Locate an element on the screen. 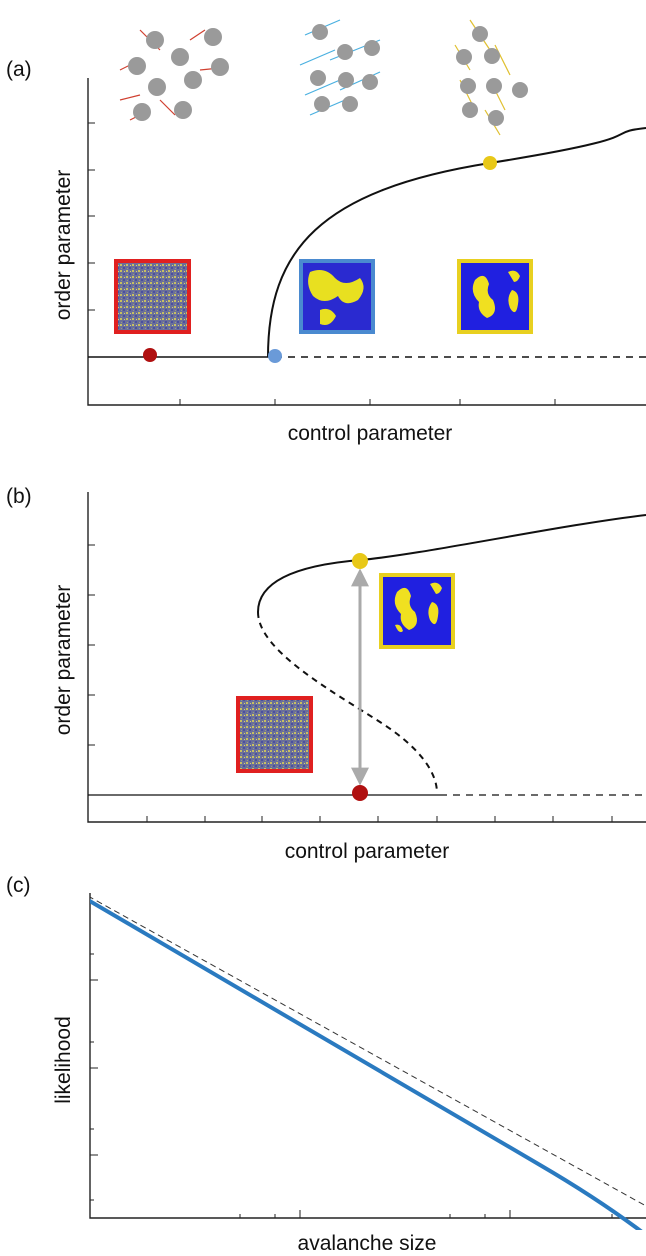  panel-label: (b) is located at coordinates (19, 496).